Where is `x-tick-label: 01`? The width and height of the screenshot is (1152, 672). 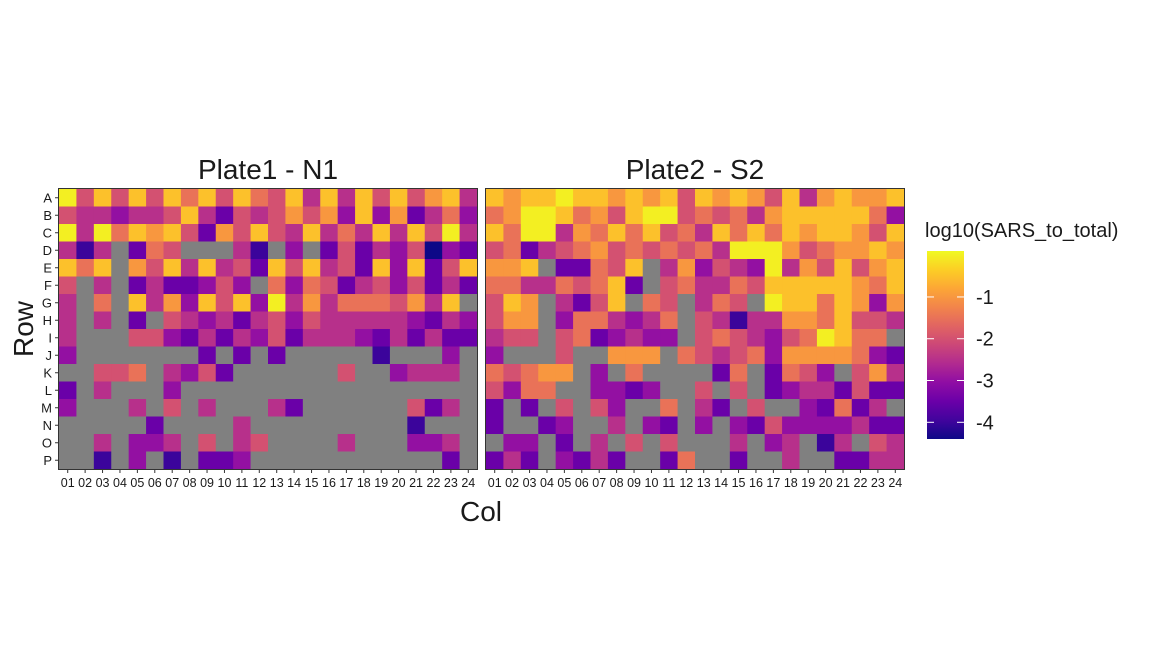
x-tick-label: 01 is located at coordinates (495, 483).